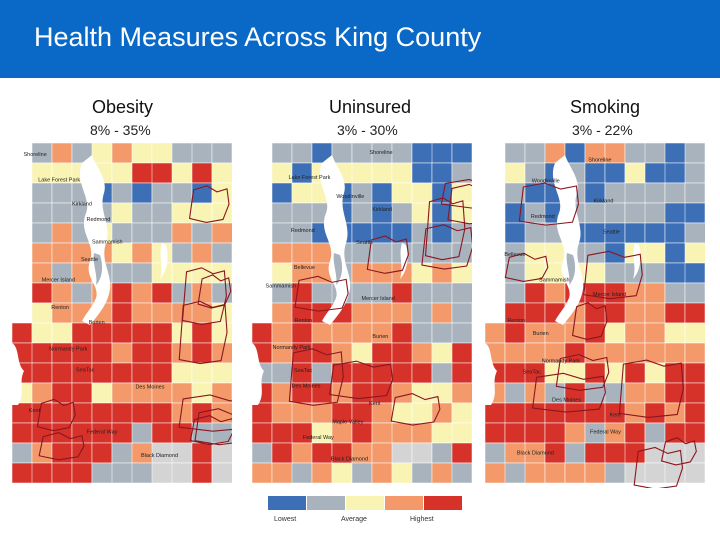 The width and height of the screenshot is (720, 540). What do you see at coordinates (303, 371) in the screenshot?
I see `place-label: SeaTac` at bounding box center [303, 371].